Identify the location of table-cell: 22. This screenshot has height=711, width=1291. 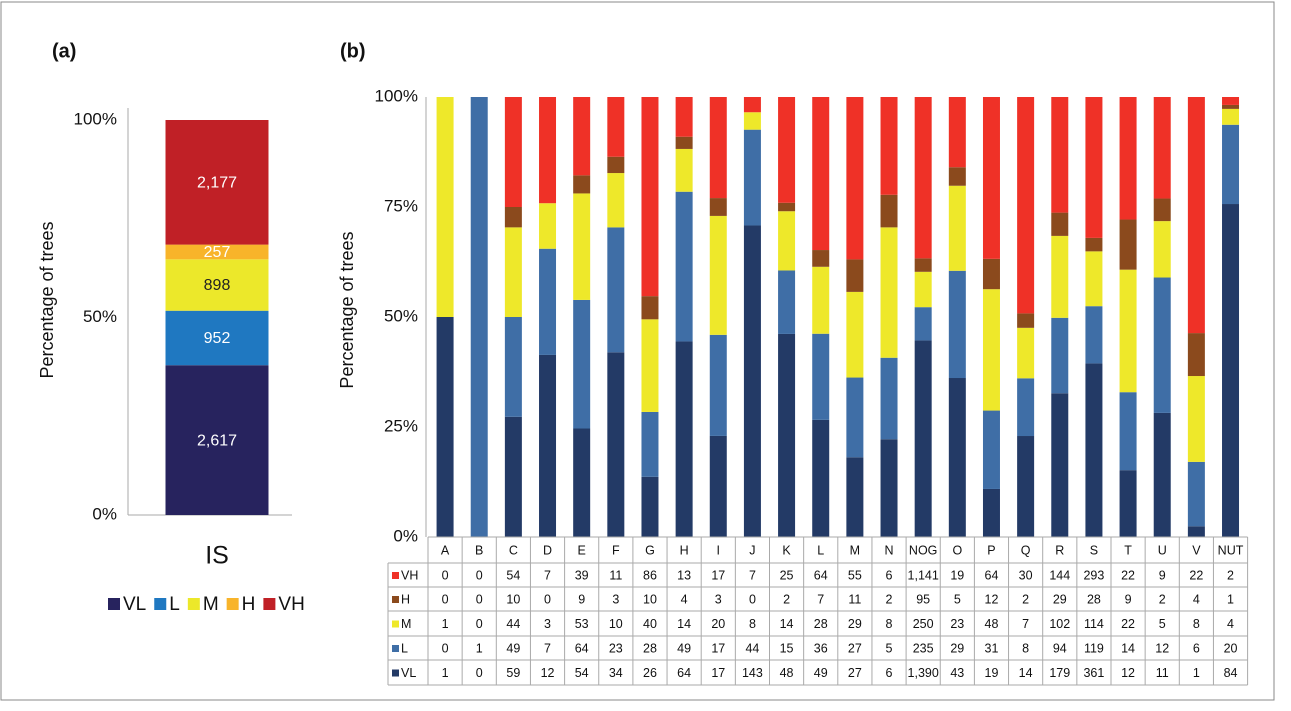
(1128, 575).